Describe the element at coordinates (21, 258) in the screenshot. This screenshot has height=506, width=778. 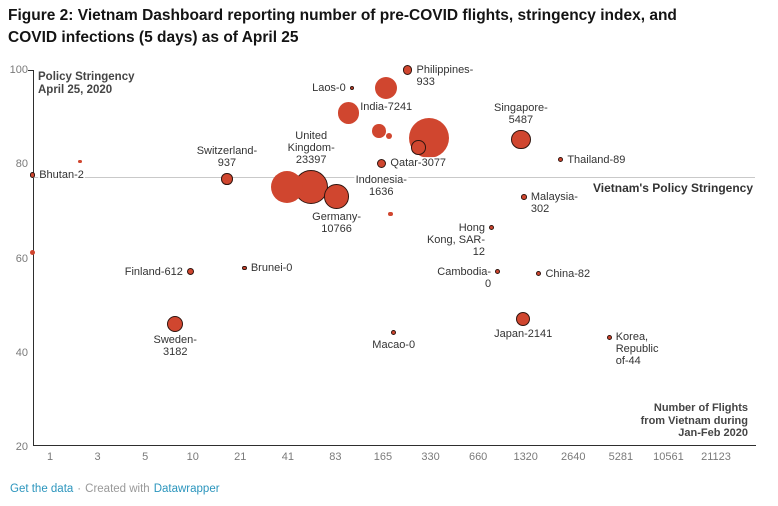
I see `y-tick-60: 60` at that location.